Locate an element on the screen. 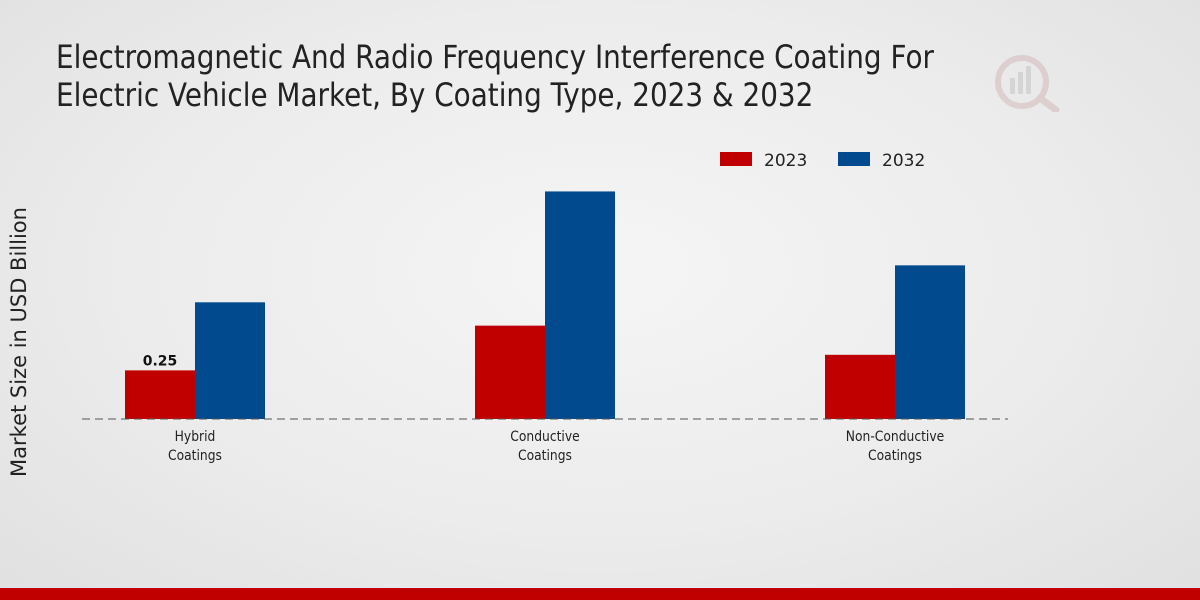  footer-accent-bar is located at coordinates (600, 594).